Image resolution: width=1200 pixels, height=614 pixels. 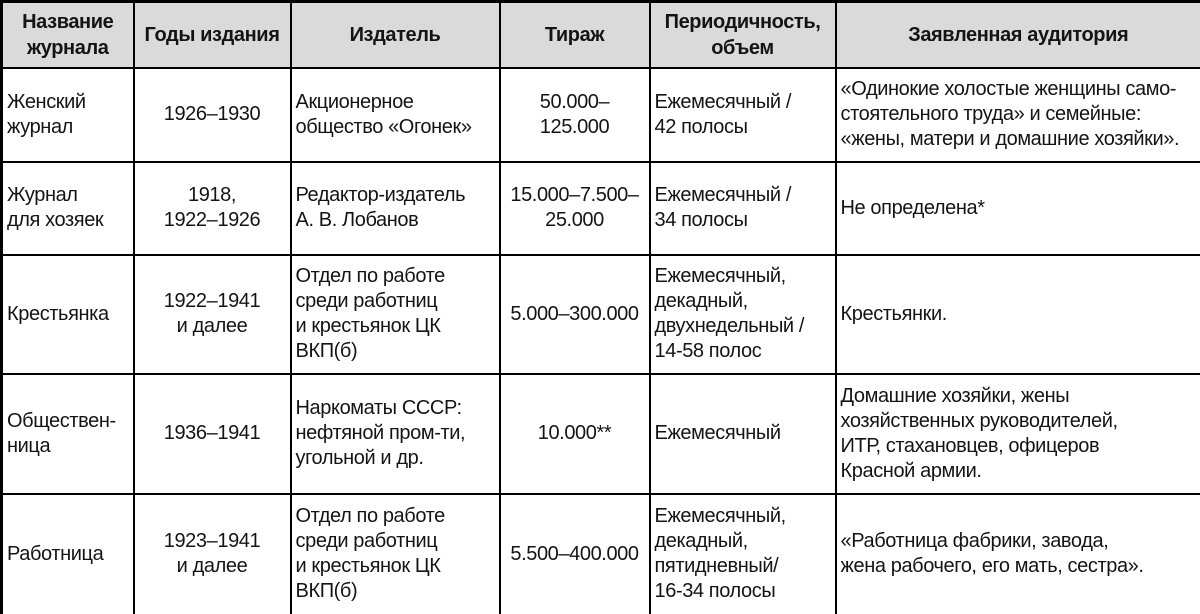 I want to click on cell-circulation: 5.500–400.000, so click(x=574, y=553).